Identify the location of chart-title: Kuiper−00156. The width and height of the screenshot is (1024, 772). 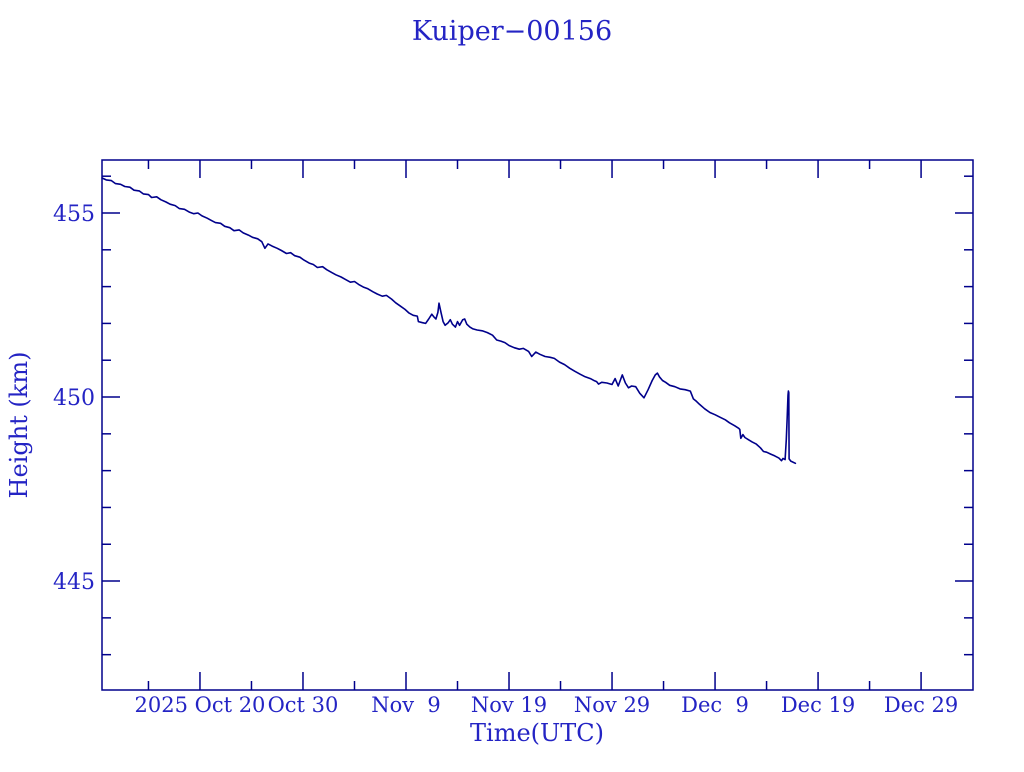
(512, 31).